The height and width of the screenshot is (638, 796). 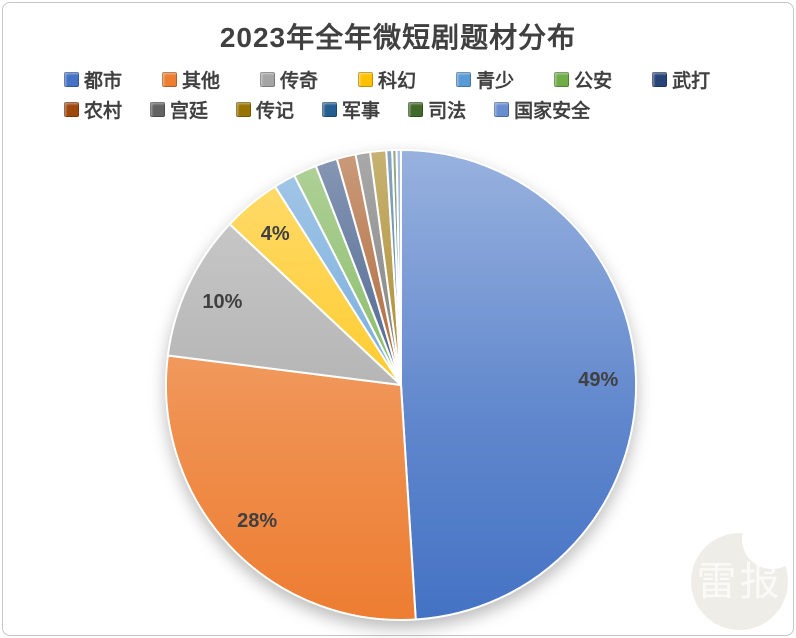 I want to click on legend-item: 宫廷, so click(x=179, y=109).